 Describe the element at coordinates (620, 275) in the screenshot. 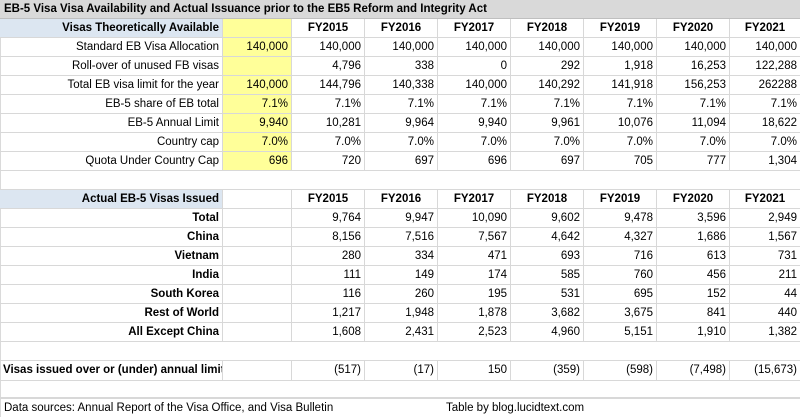

I see `year-value: 760` at that location.